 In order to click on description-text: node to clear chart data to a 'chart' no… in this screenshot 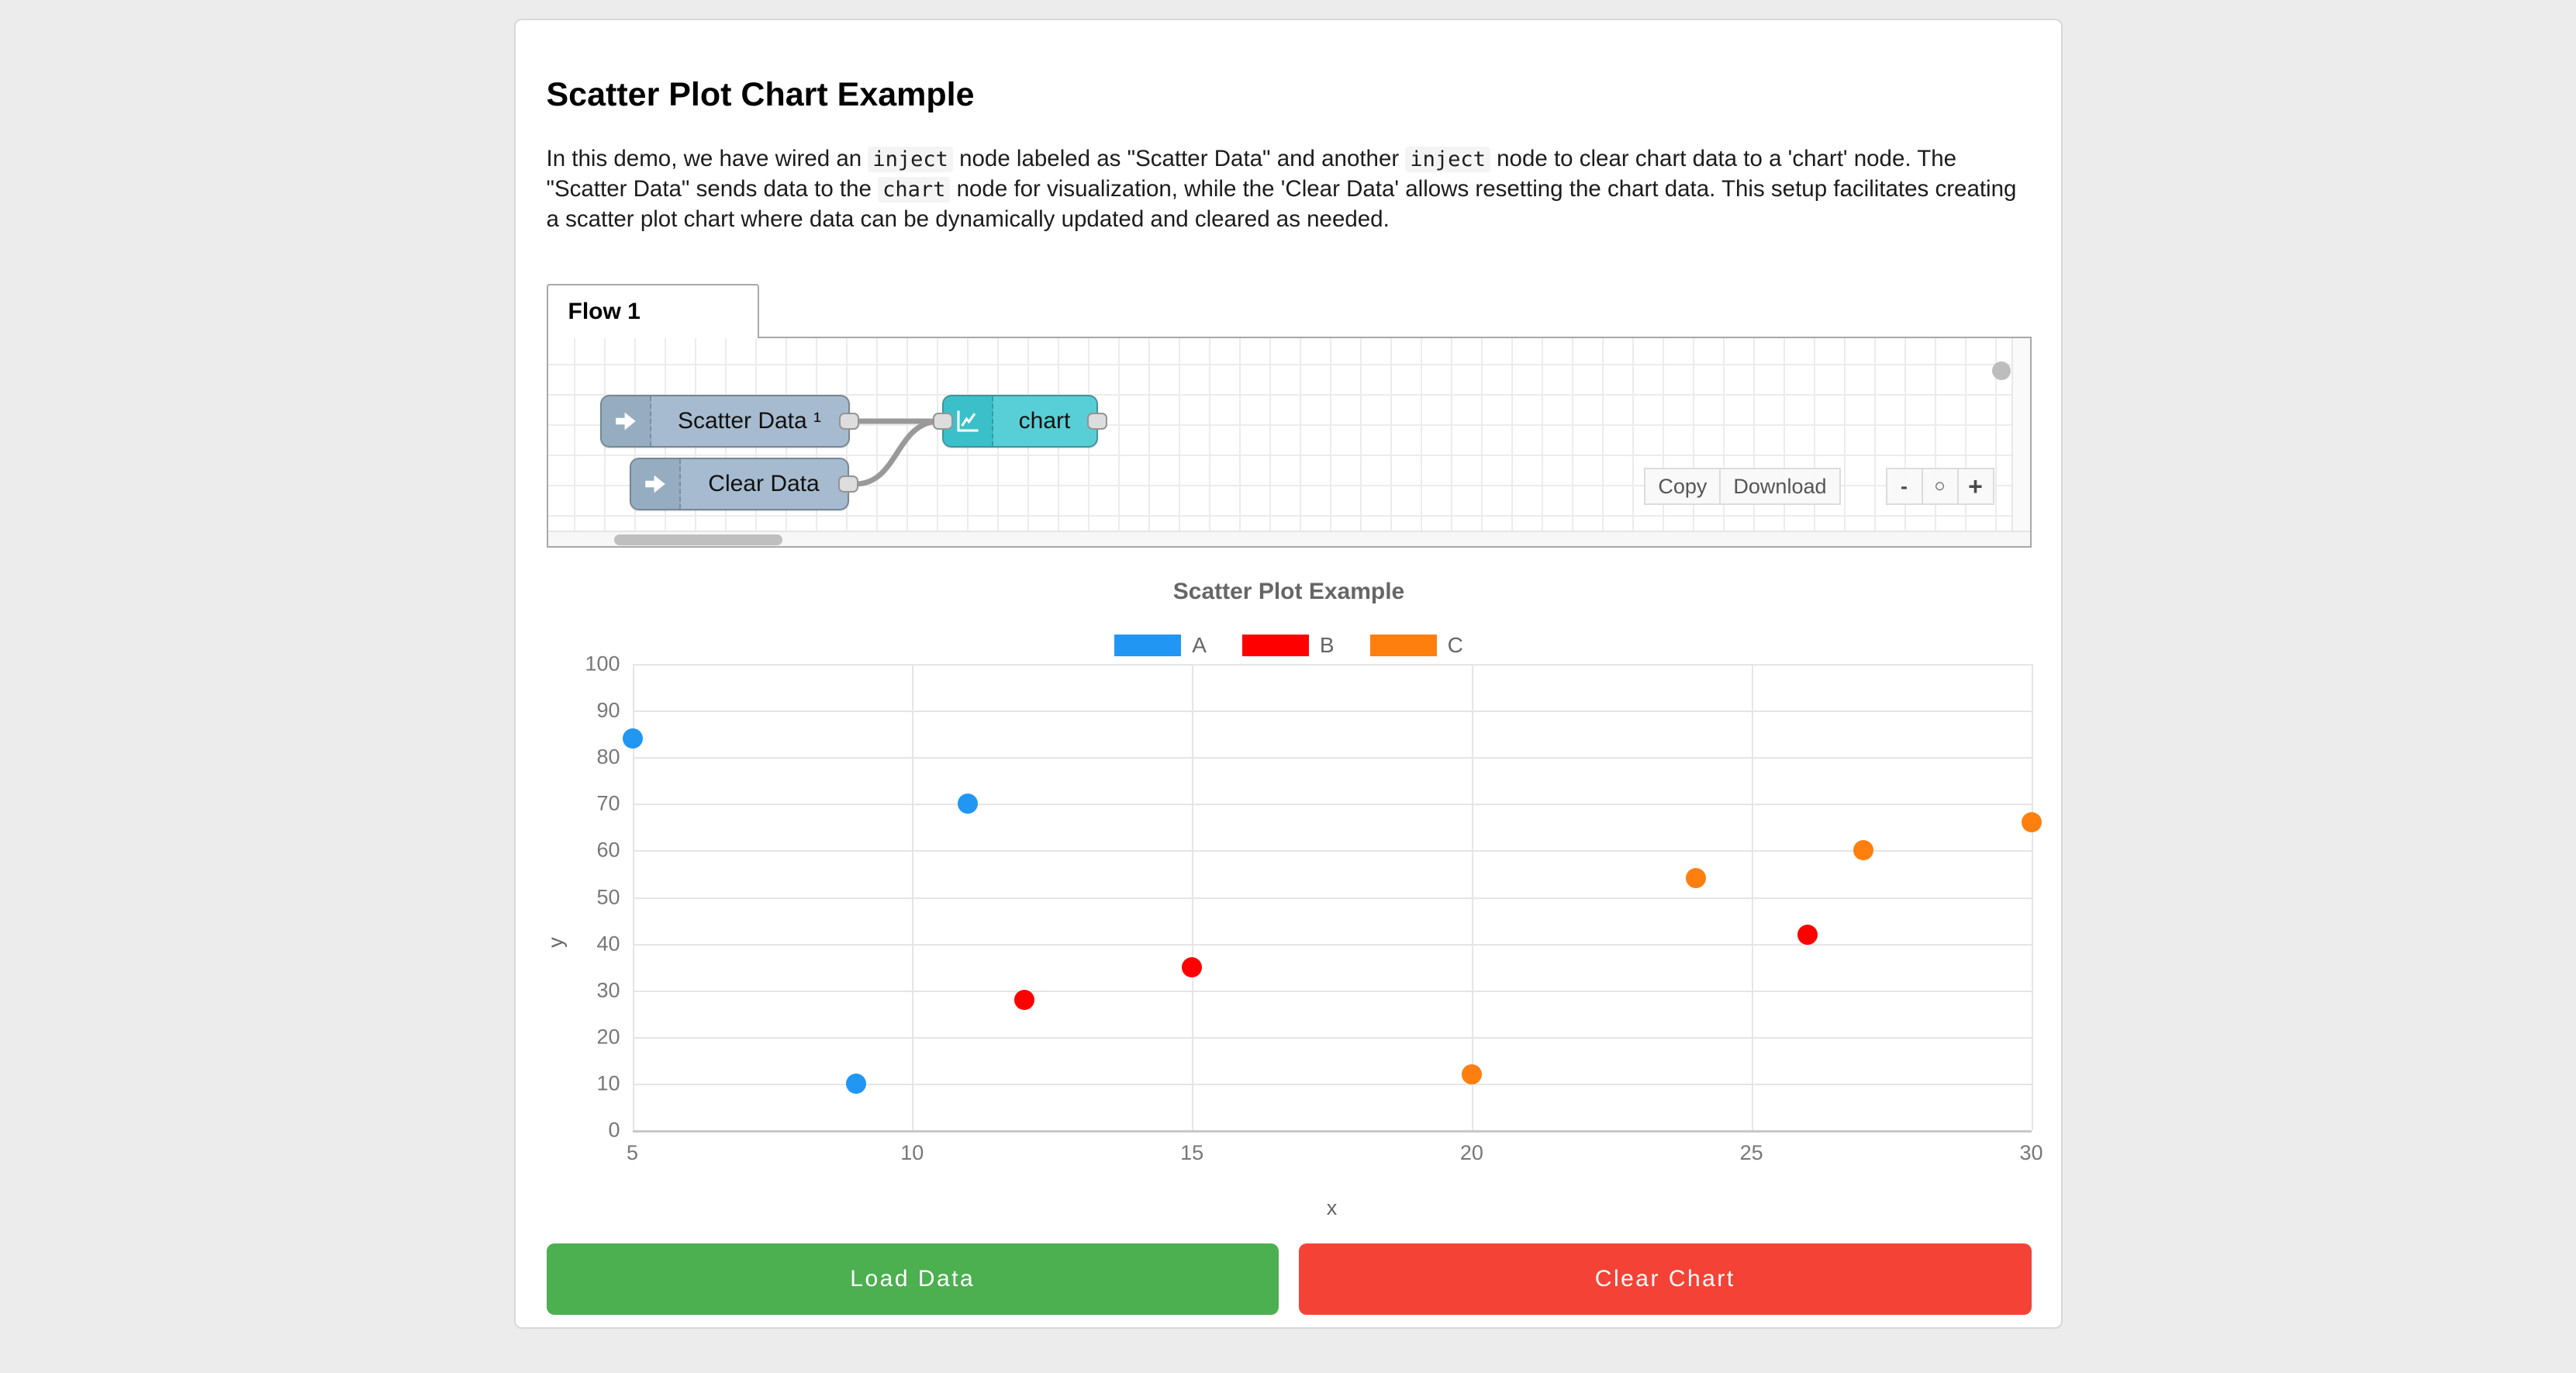, I will do `click(1251, 174)`.